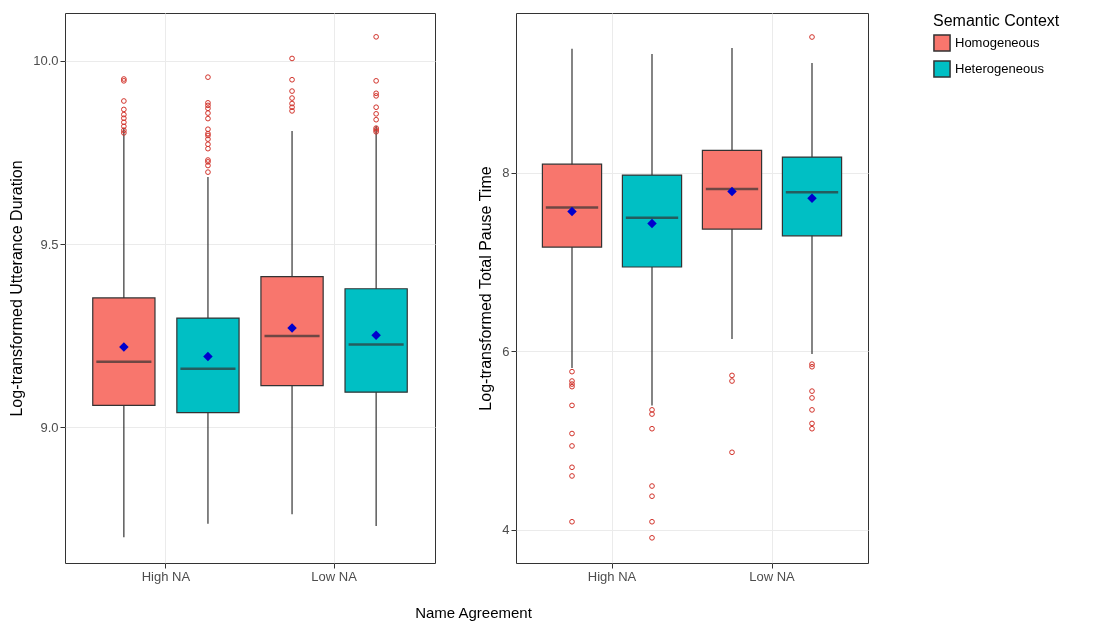 Image resolution: width=1118 pixels, height=637 pixels. I want to click on y-tick-label: 8, so click(506, 173).